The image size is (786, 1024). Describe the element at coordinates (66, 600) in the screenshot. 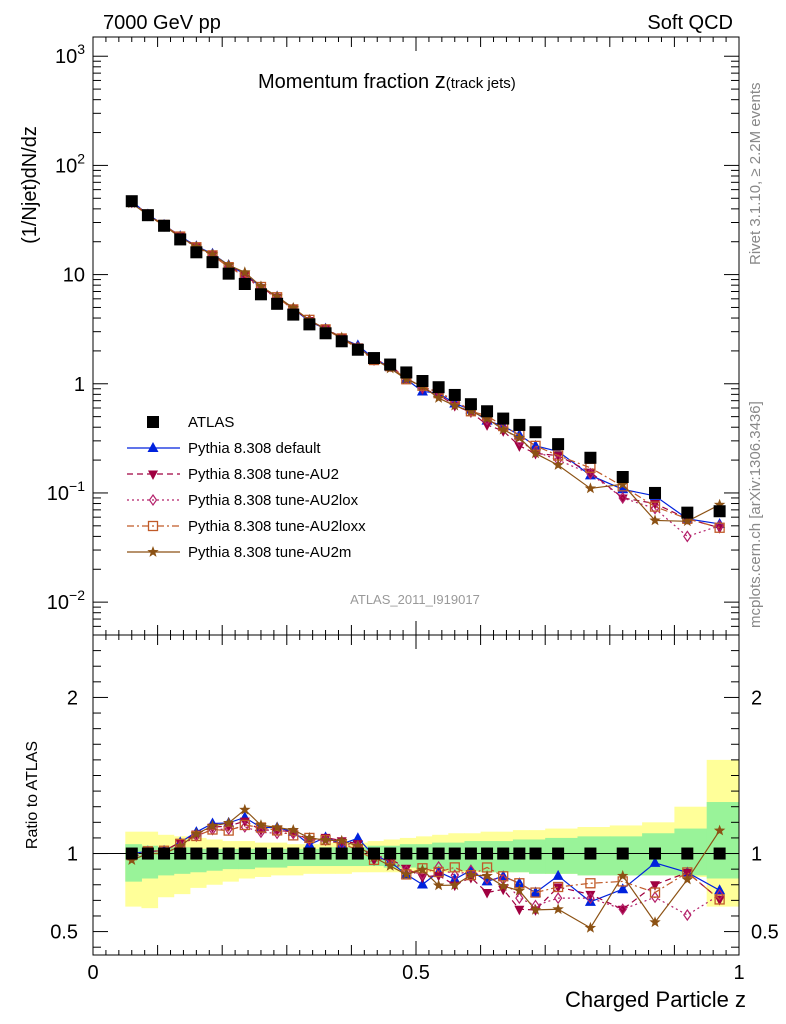

I see `main-y-tick-label: 10⁻²` at that location.